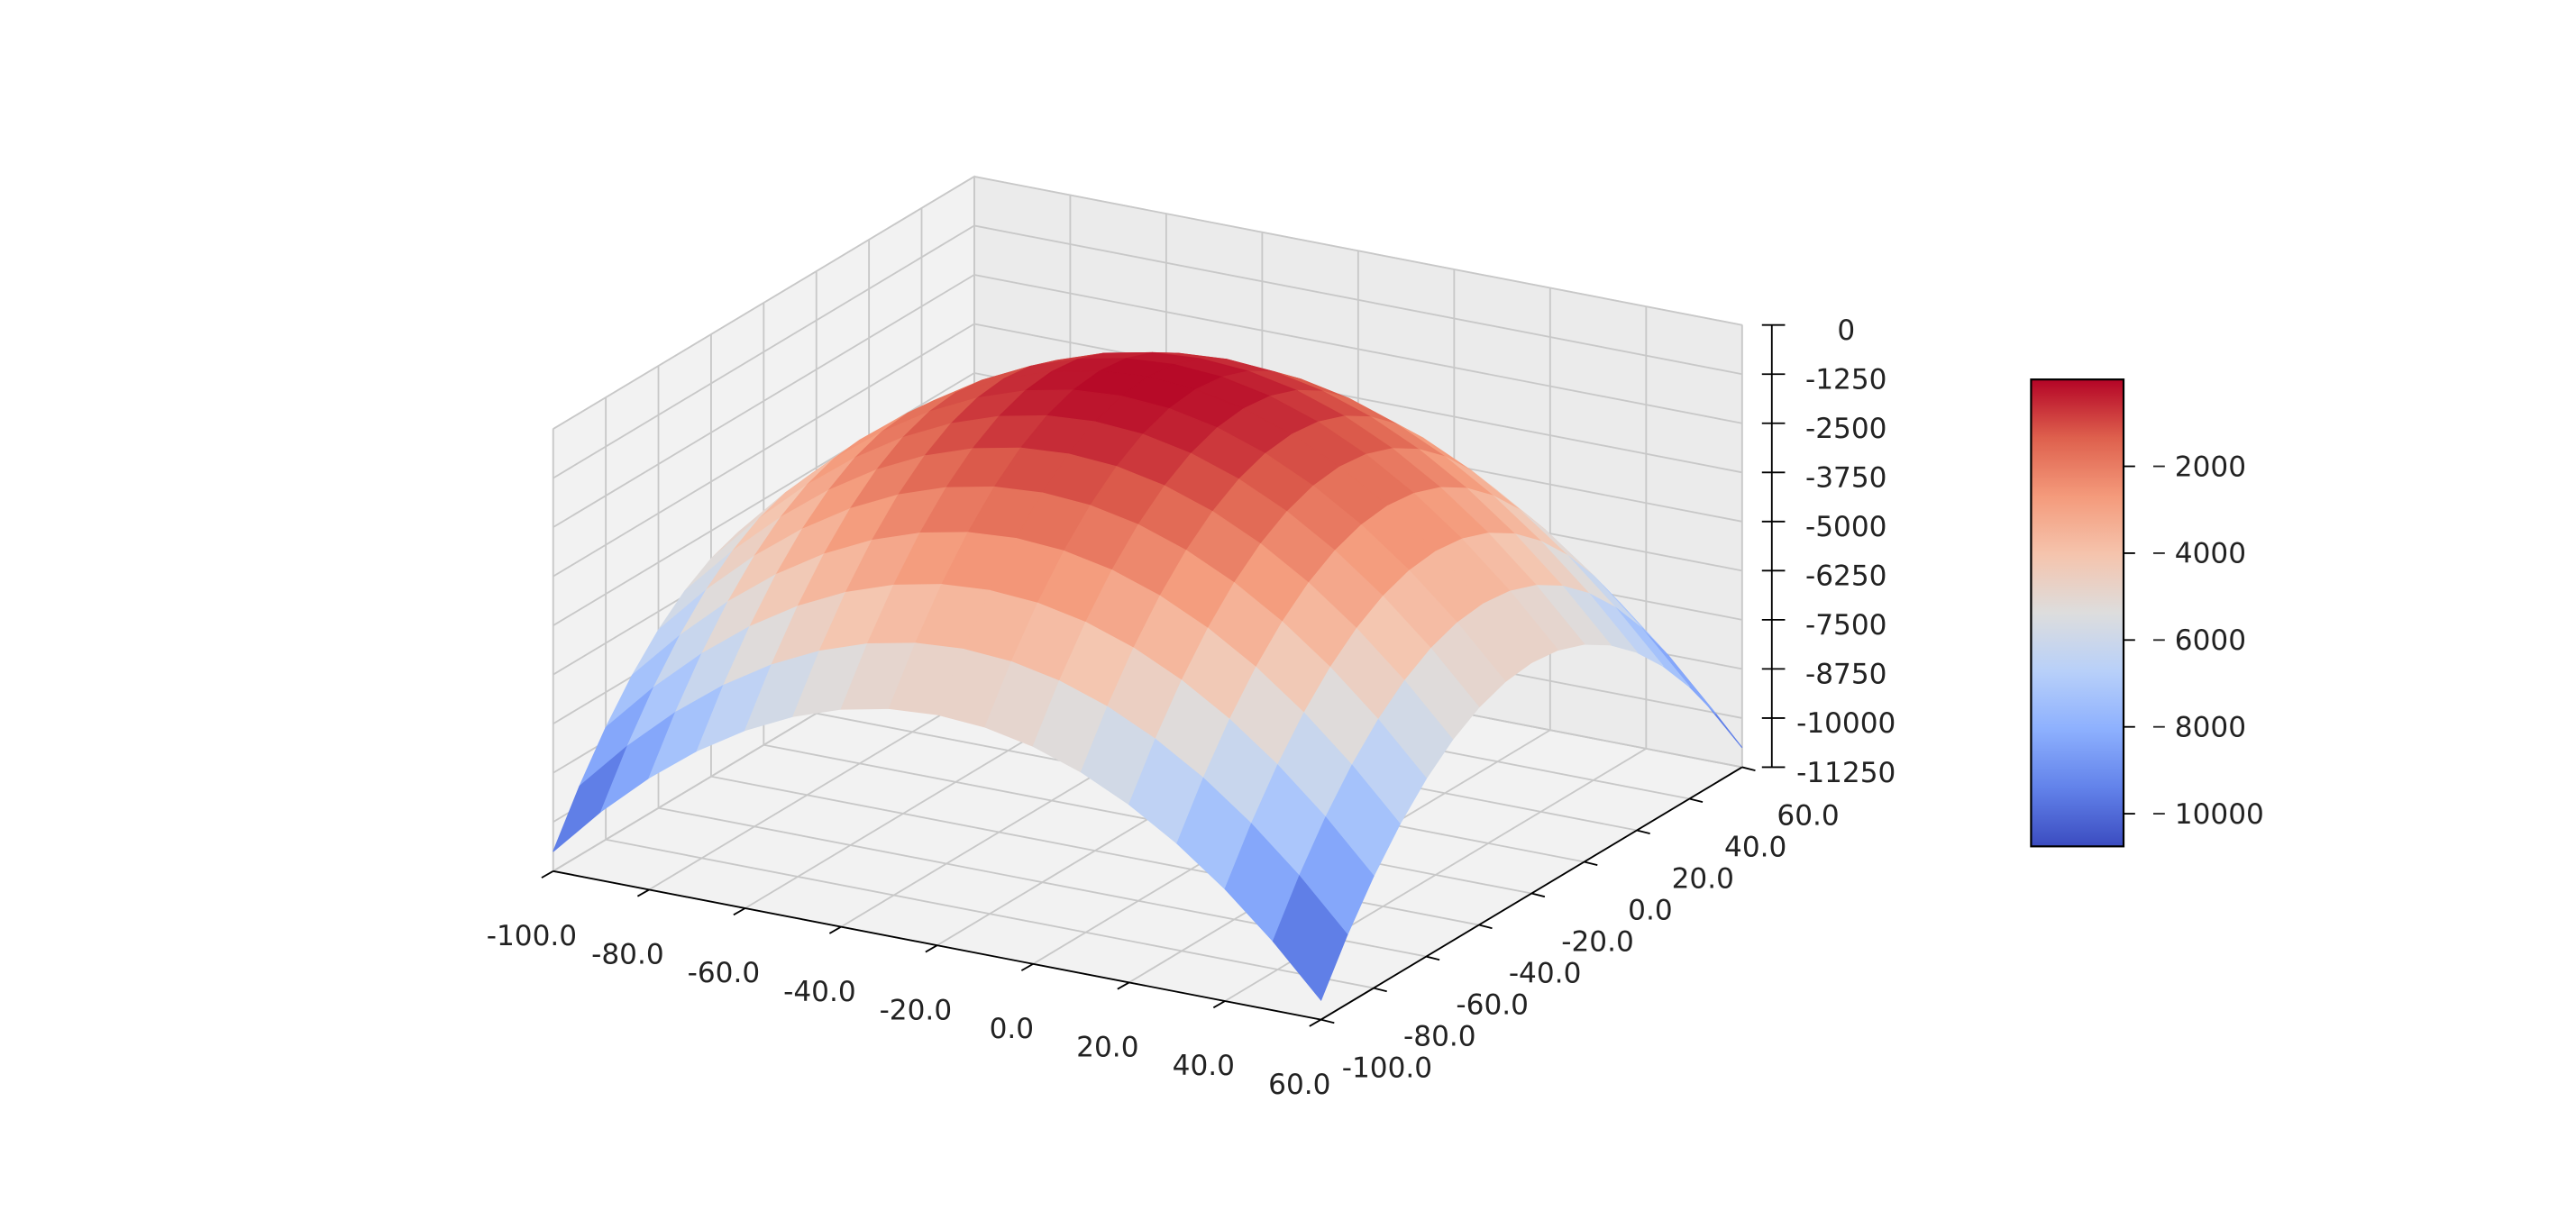 The height and width of the screenshot is (1211, 2576). I want to click on y-tick-label: 0.0, so click(1650, 910).